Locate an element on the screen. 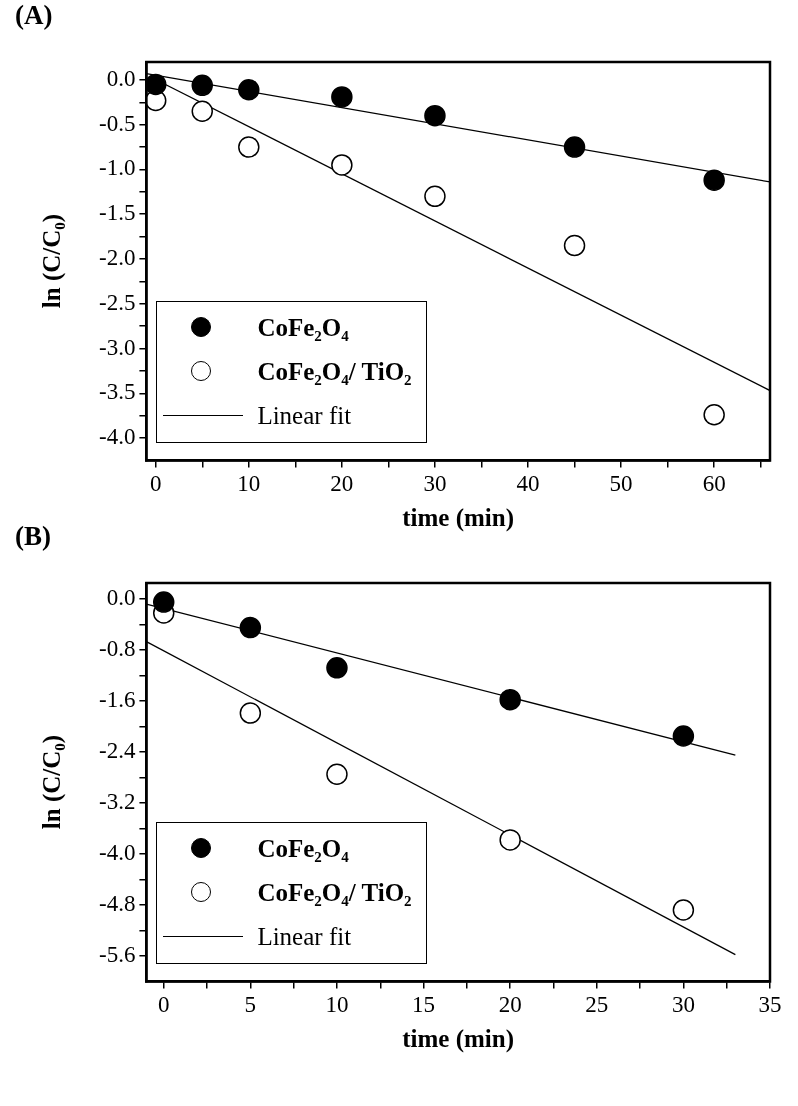 The image size is (798, 1106). x-tick-label: 35 is located at coordinates (770, 1005).